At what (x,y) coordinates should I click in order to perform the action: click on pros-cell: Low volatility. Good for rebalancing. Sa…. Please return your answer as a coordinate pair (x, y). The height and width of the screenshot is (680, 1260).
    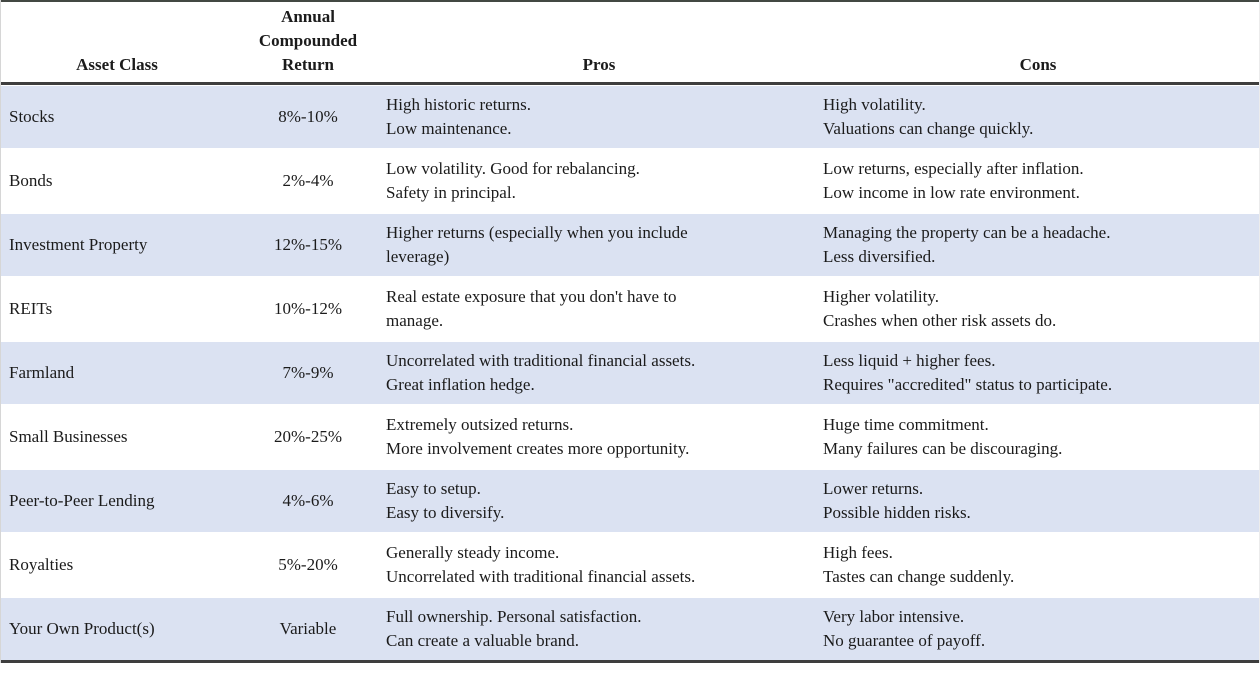
    Looking at the image, I should click on (513, 180).